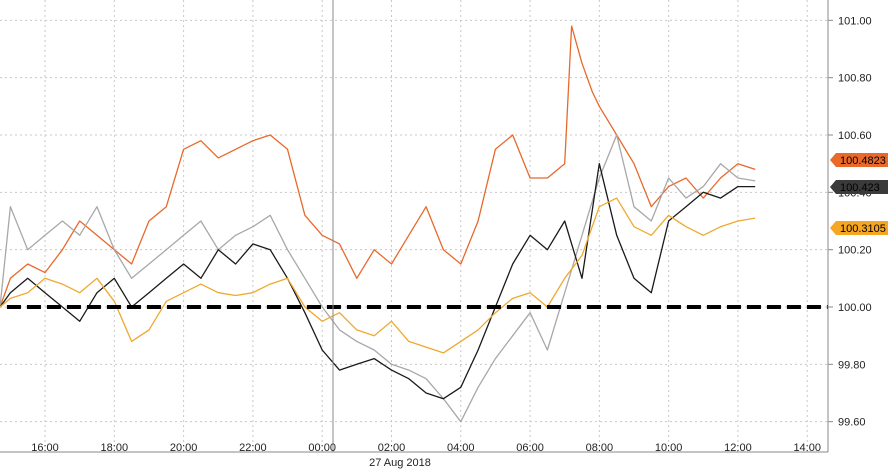 The width and height of the screenshot is (890, 472). Describe the element at coordinates (322, 448) in the screenshot. I see `x-tick-label: 00:00` at that location.